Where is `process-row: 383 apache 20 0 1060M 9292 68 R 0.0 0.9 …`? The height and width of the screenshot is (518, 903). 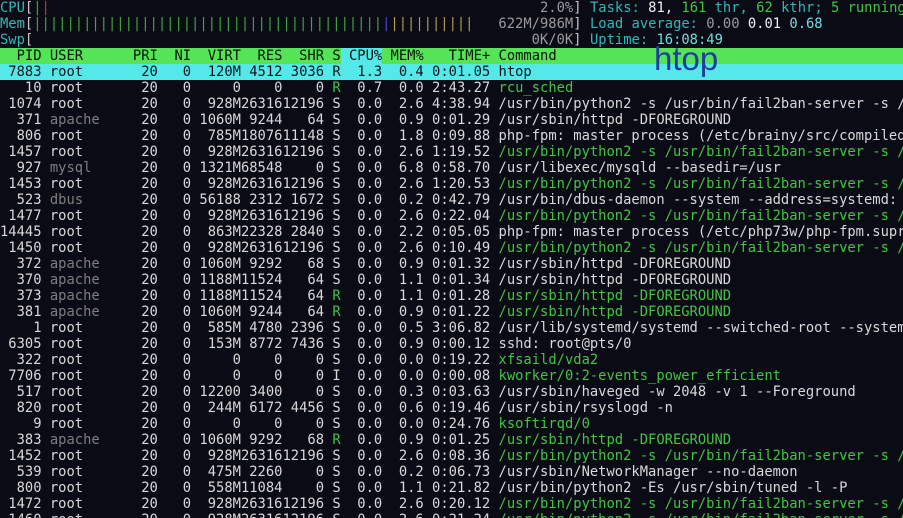
process-row: 383 apache 20 0 1060M 9292 68 R 0.0 0.9 … is located at coordinates (451, 440).